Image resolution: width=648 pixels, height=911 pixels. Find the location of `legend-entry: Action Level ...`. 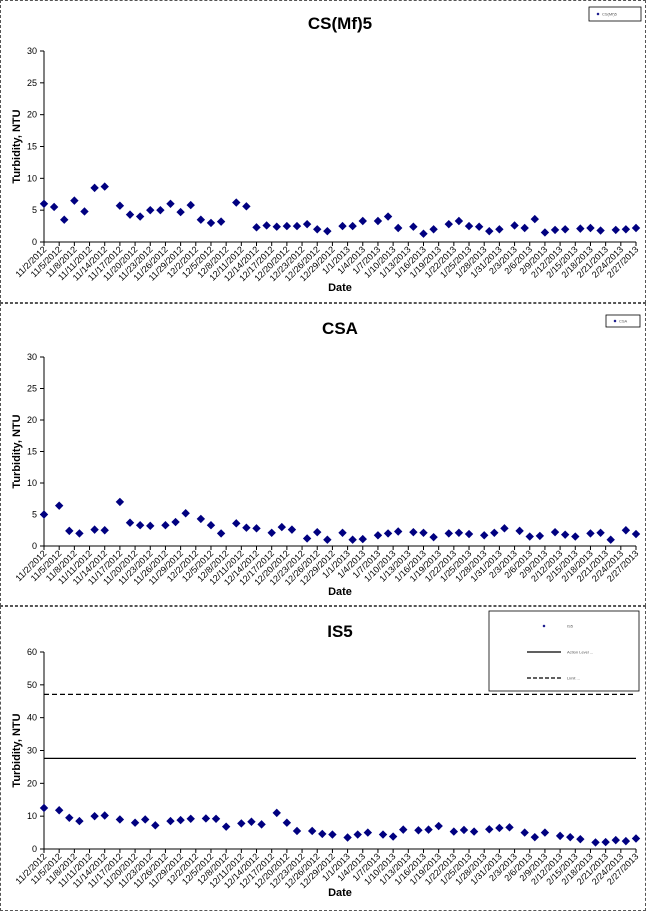

legend-entry: Action Level ... is located at coordinates (580, 652).